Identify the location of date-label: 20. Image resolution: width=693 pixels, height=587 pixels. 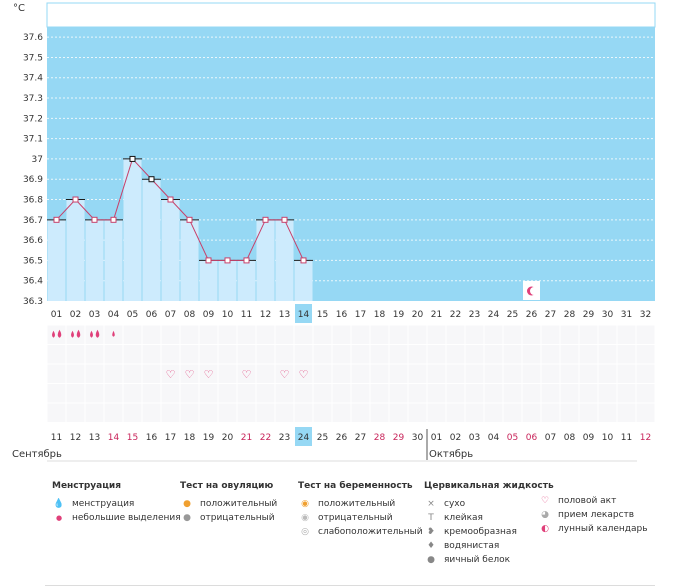
(228, 438).